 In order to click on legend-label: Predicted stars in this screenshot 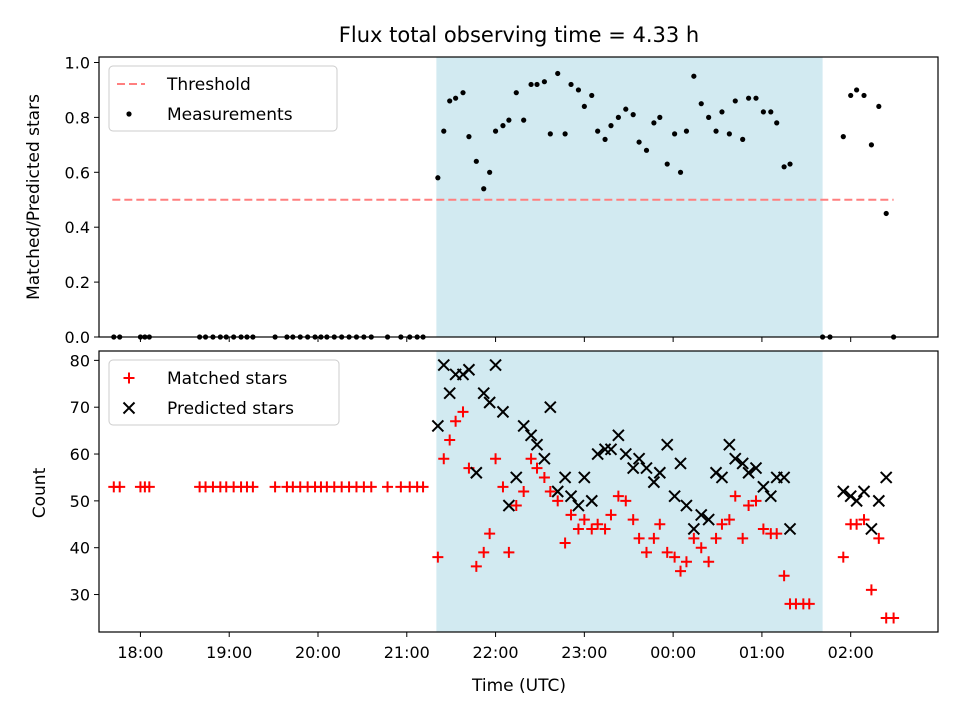, I will do `click(230, 409)`.